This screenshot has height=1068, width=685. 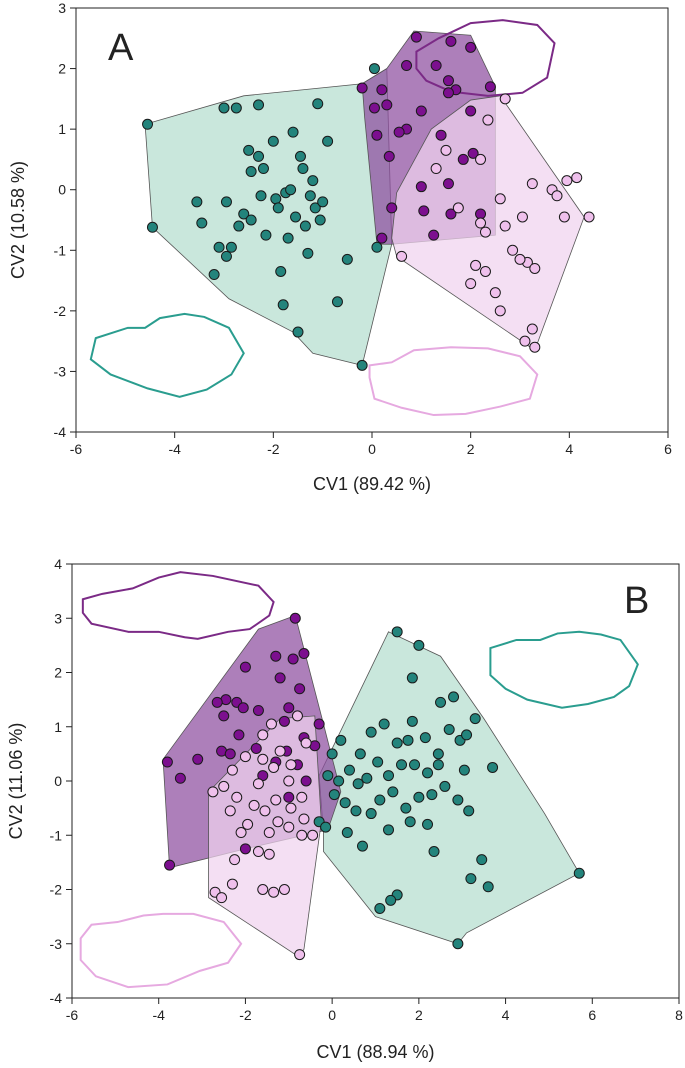 What do you see at coordinates (167, 355) in the screenshot?
I see `panel-a-outline-teal` at bounding box center [167, 355].